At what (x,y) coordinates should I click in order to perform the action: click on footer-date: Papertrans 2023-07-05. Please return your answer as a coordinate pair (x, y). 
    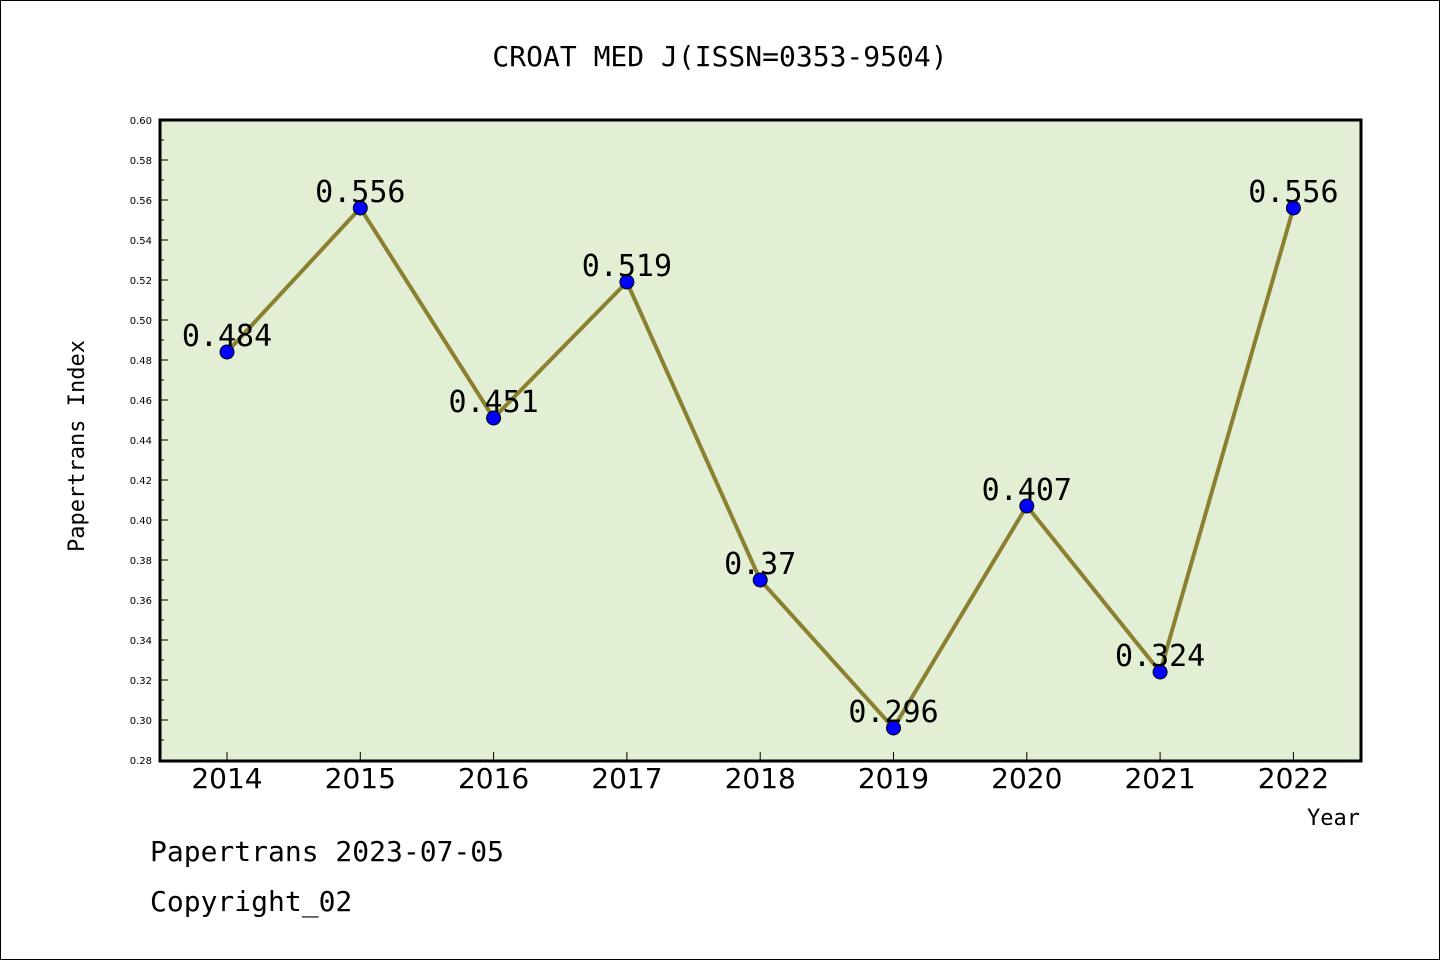
    Looking at the image, I should click on (327, 851).